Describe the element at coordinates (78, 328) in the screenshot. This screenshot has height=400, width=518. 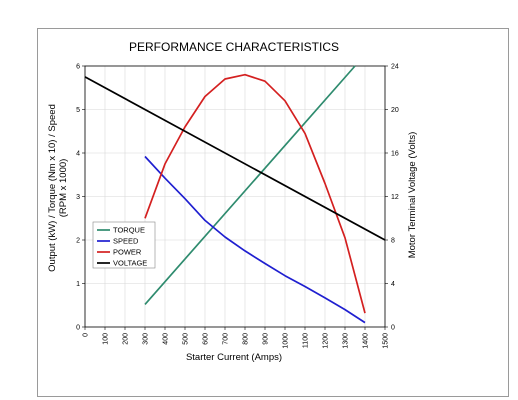
I see `y-tick-label: 0` at that location.